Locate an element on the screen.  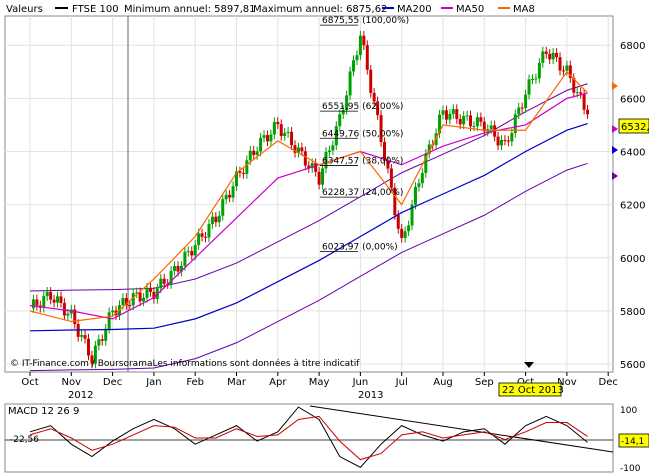
macd-series-signal is located at coordinates (308, 438).